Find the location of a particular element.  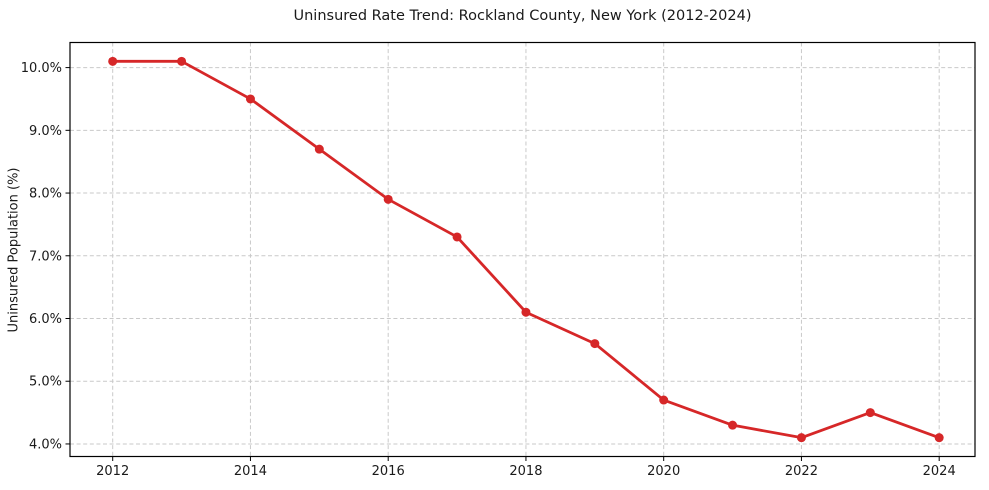

x-tick-label: 2024 is located at coordinates (939, 471).